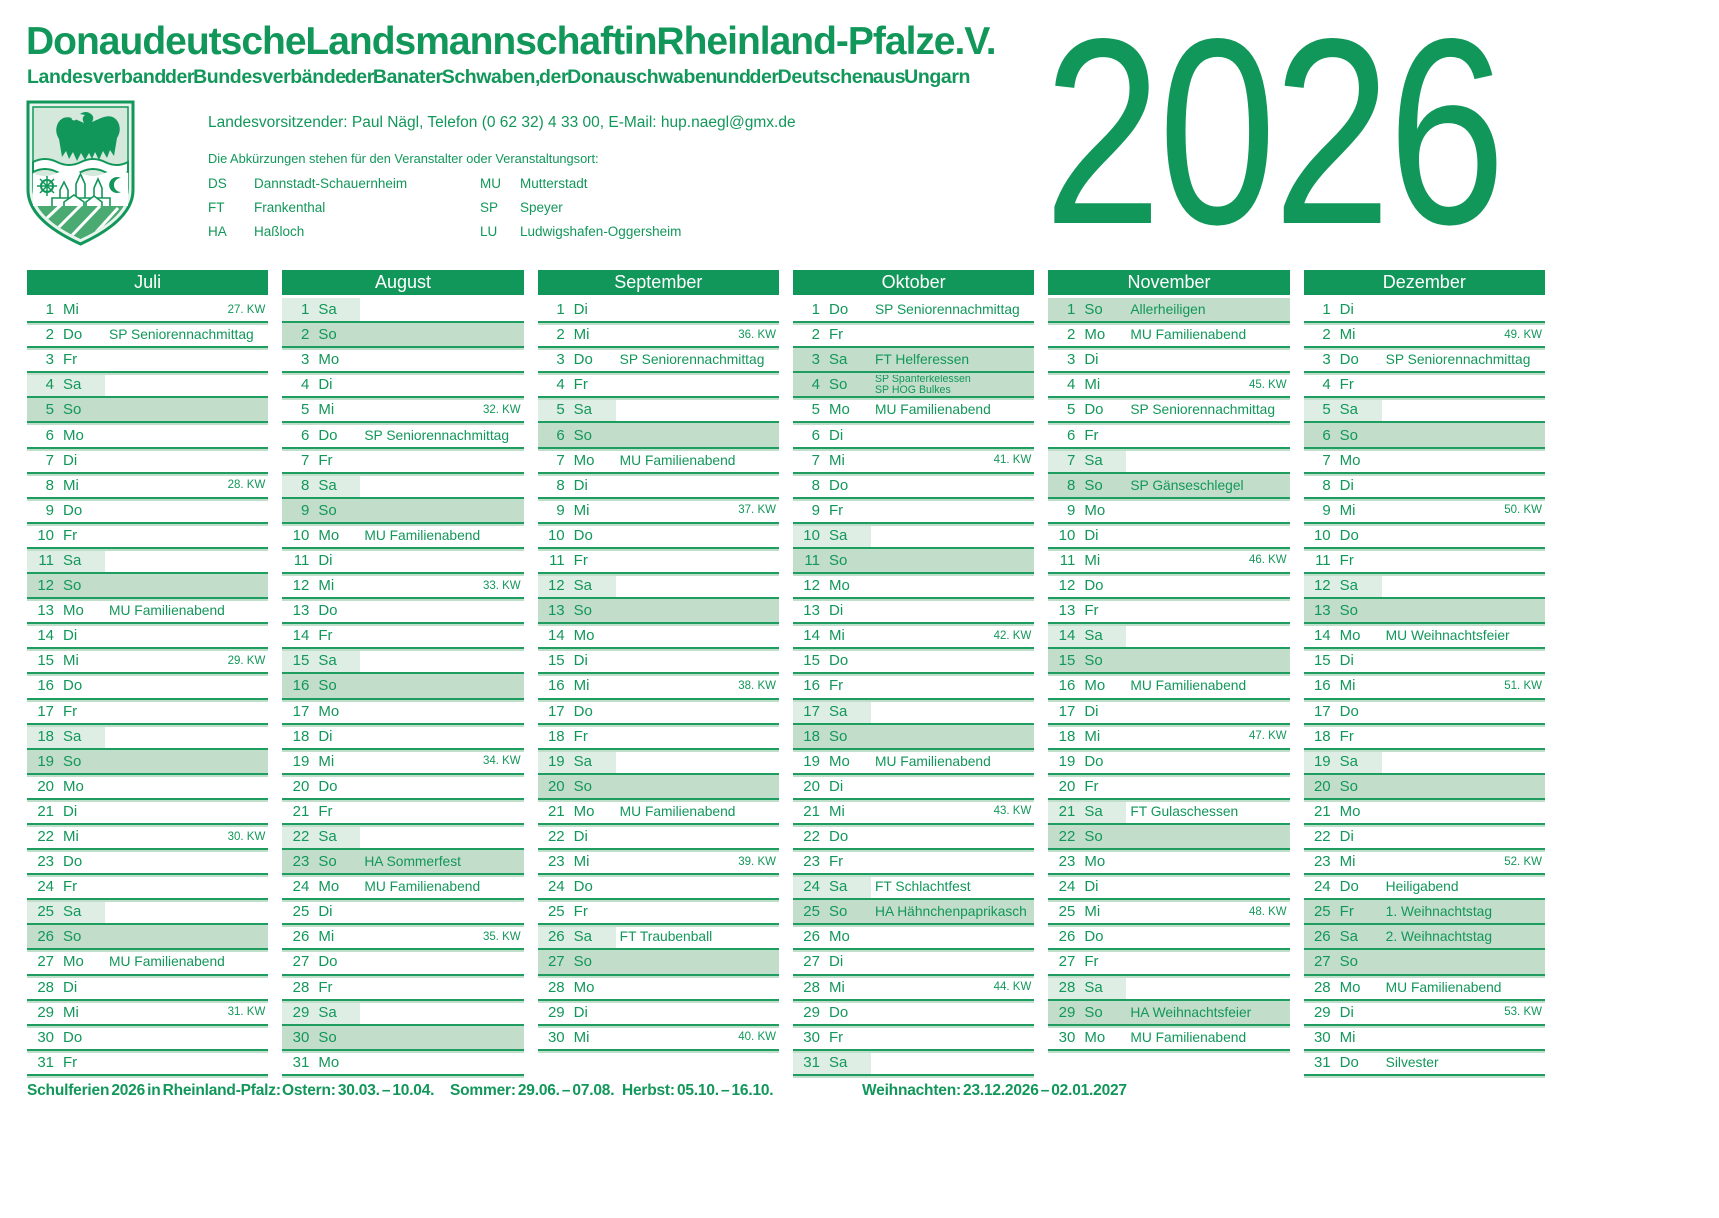 The image size is (1719, 1218). I want to click on day-row: 28 Mo MU Familienabend, so click(1424, 988).